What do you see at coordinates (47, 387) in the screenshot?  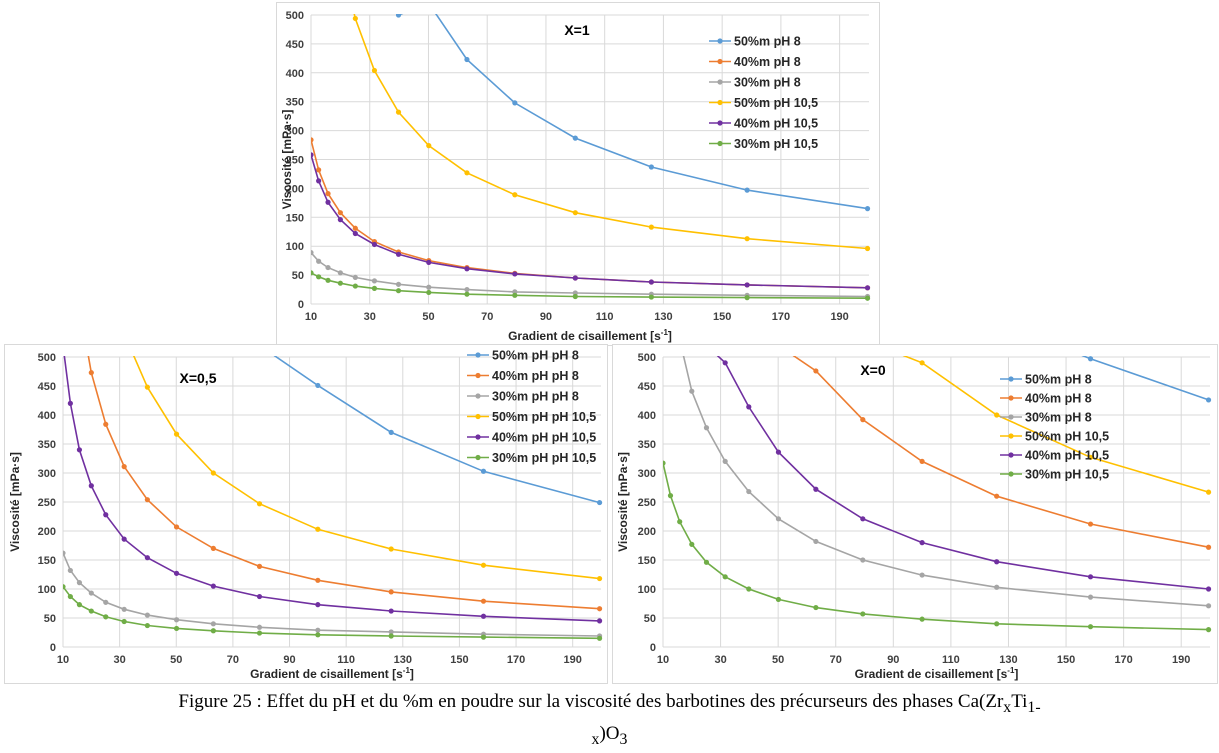 I see `y-tick-label: 450` at bounding box center [47, 387].